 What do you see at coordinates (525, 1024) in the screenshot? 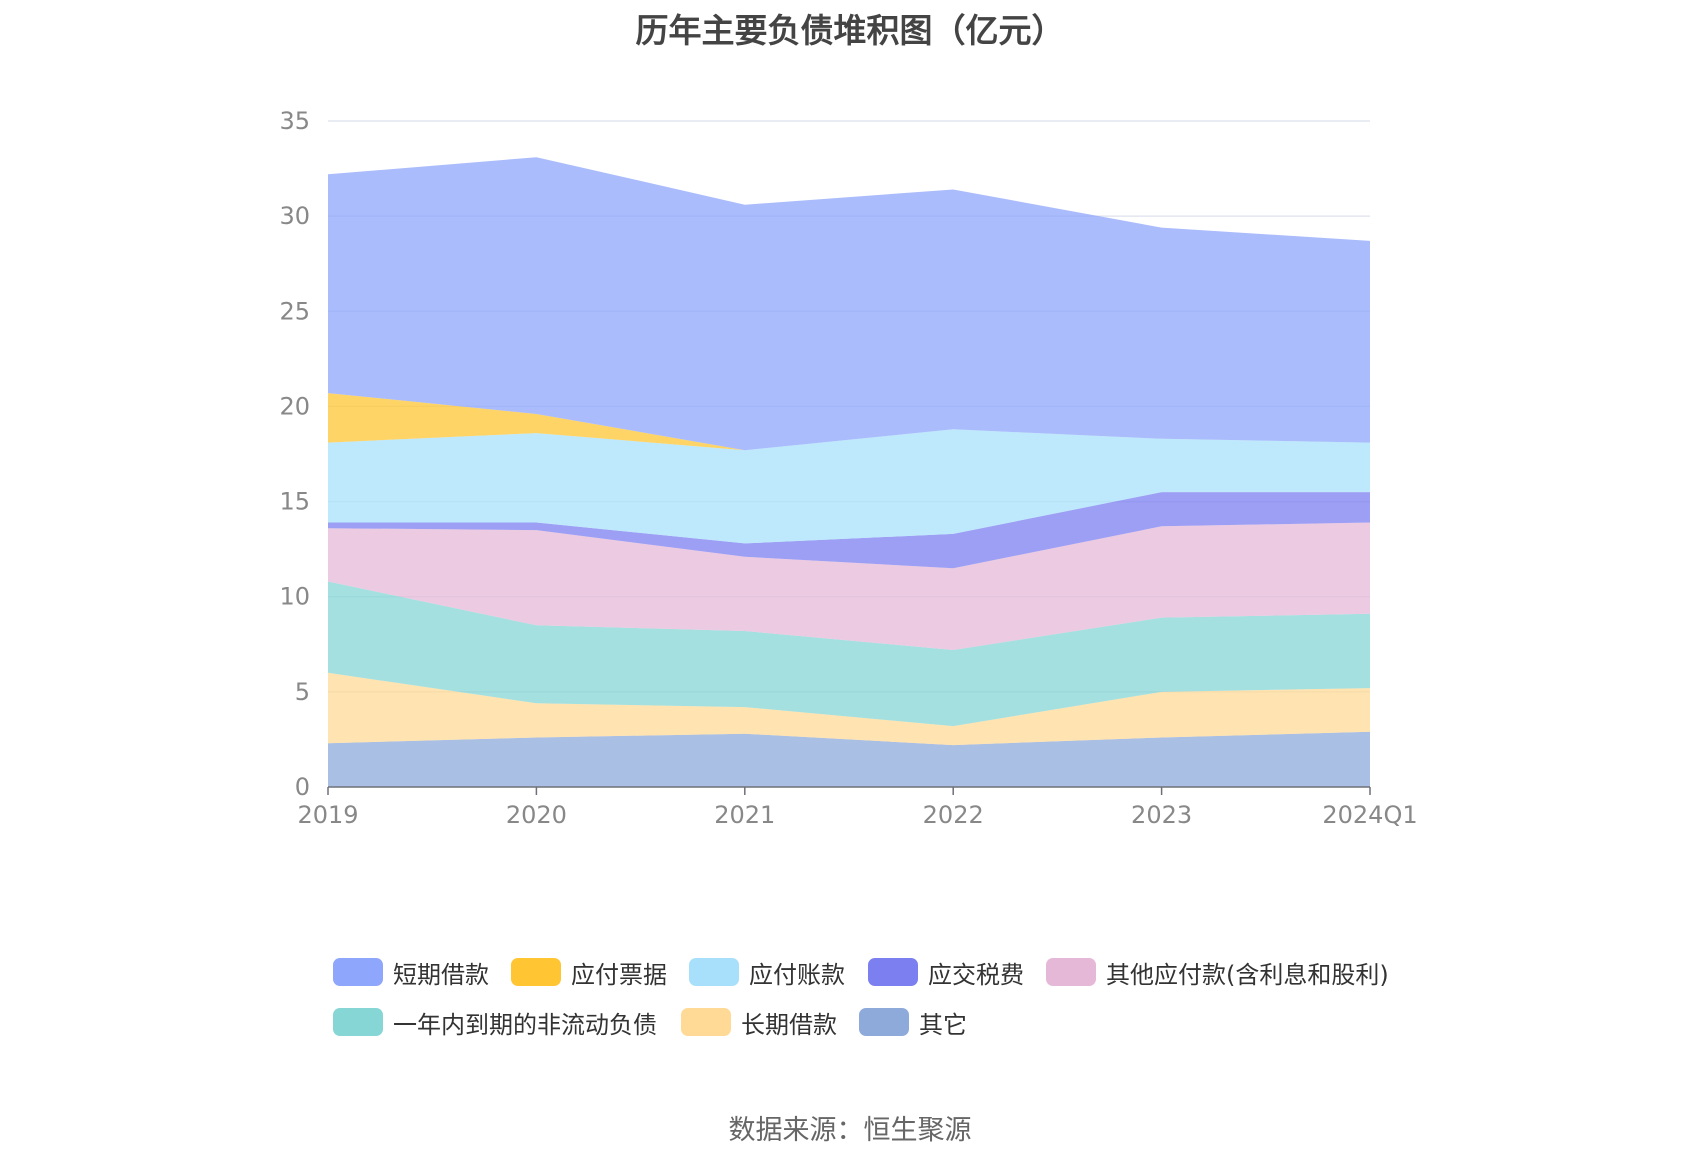
I see `legend-label: 一年内到期的非流动负债` at bounding box center [525, 1024].